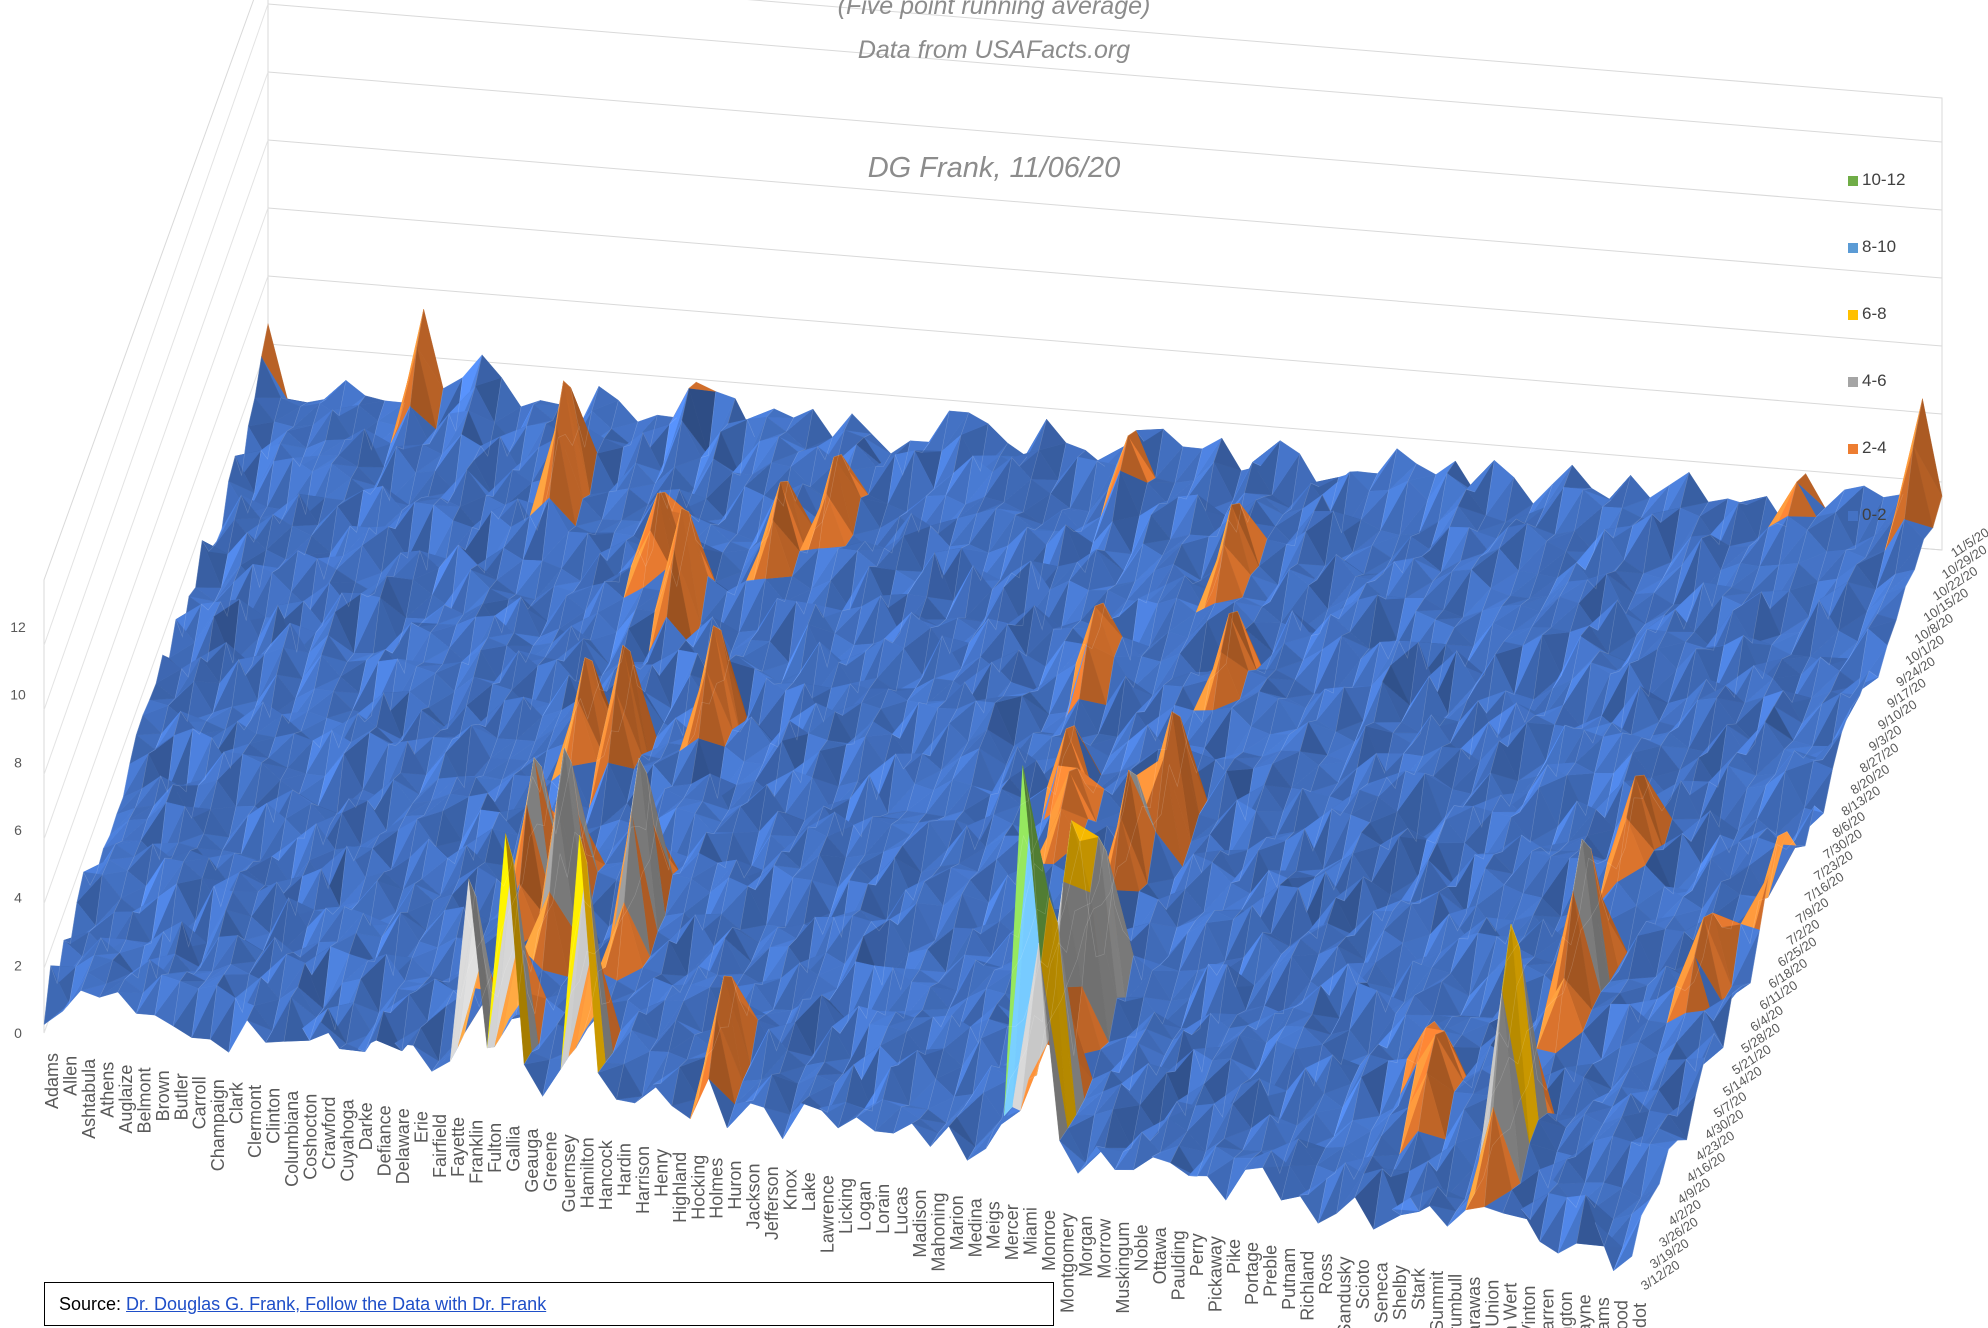 This screenshot has width=1988, height=1328. I want to click on z-gridline-side, so click(156, 324).